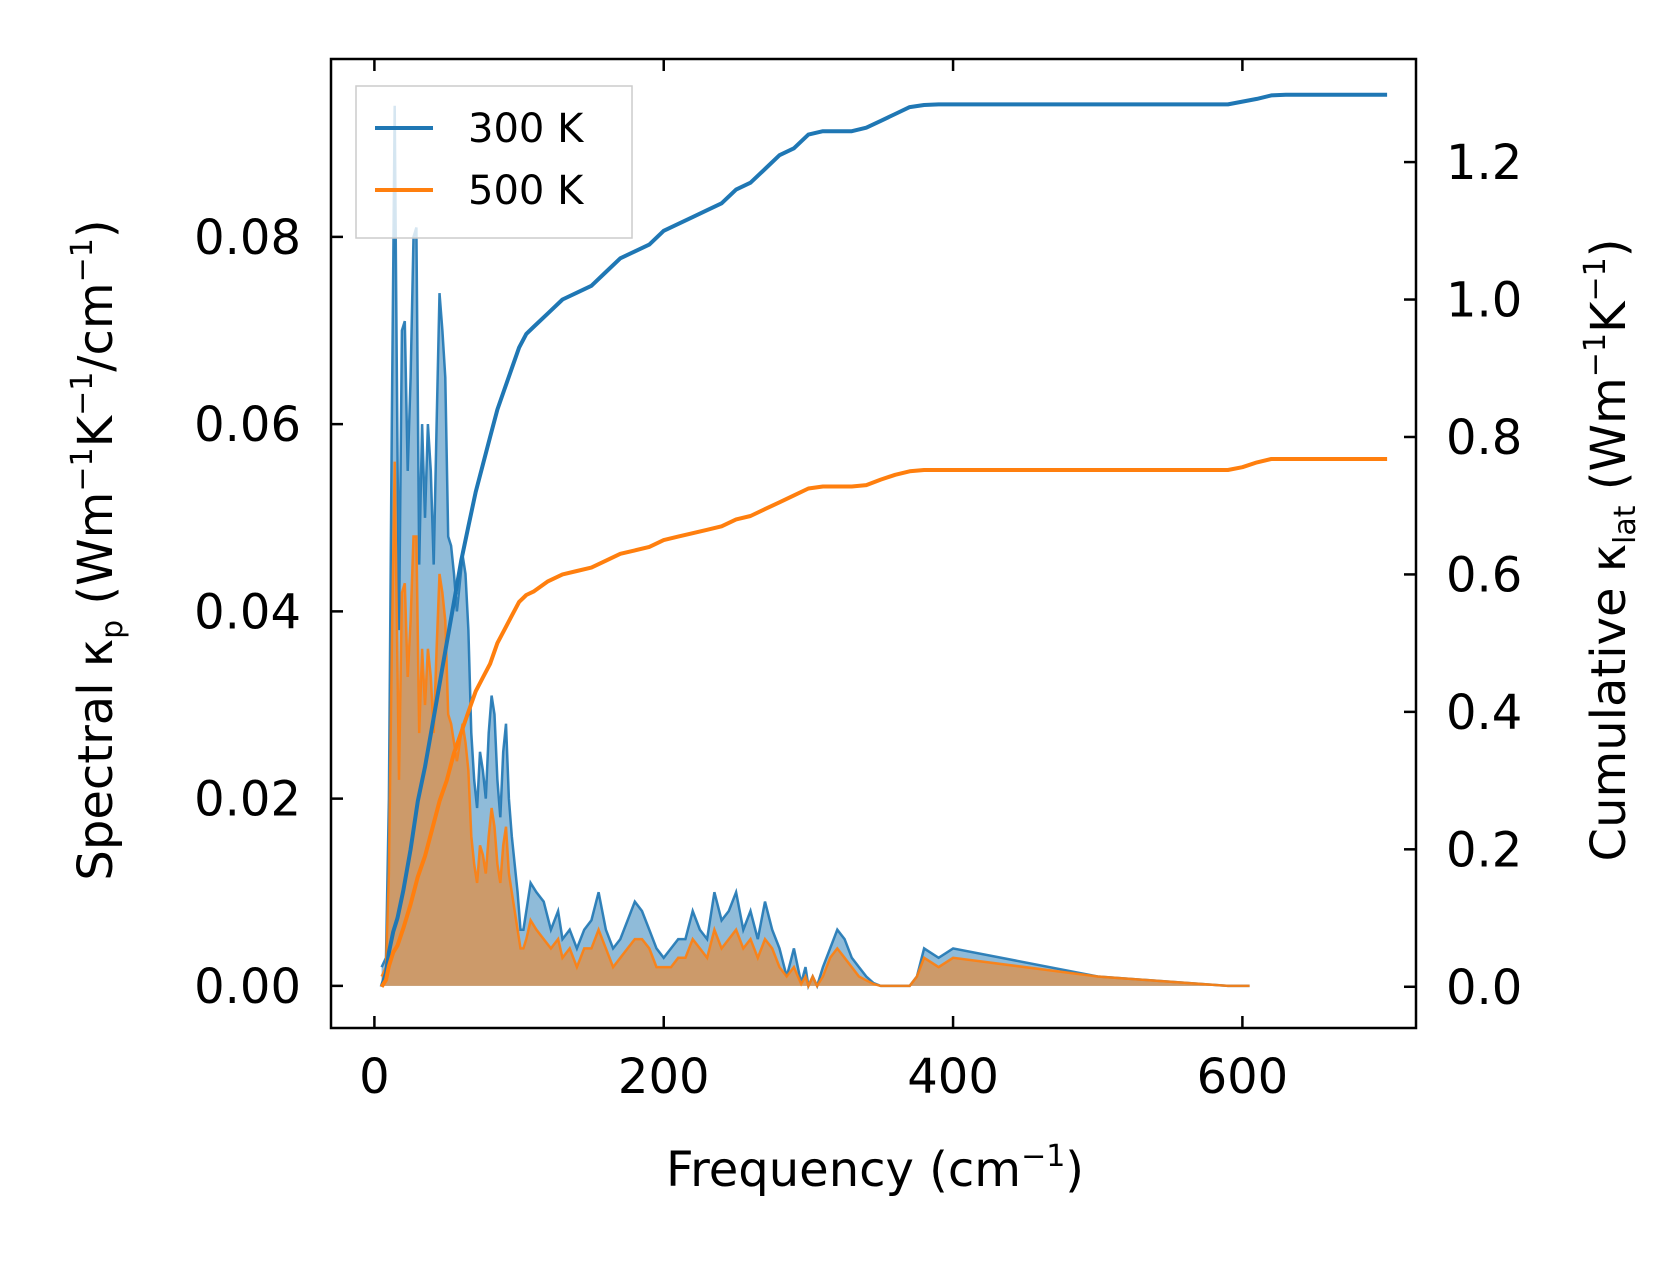 This screenshot has height=1264, width=1679. What do you see at coordinates (664, 1077) in the screenshot?
I see `x-tick-label: 200` at bounding box center [664, 1077].